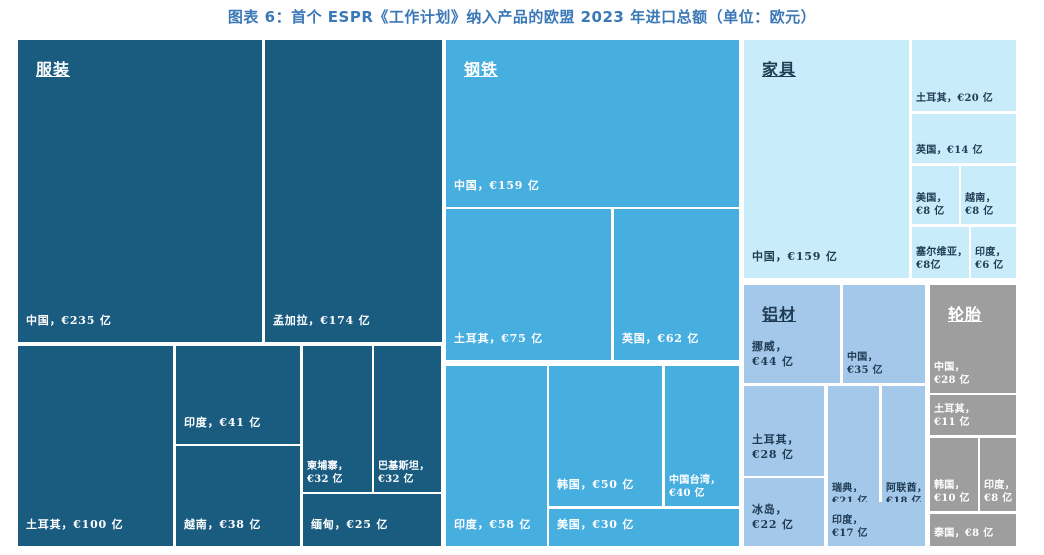 The image size is (1044, 555). What do you see at coordinates (776, 447) in the screenshot?
I see `cell-label: 土耳其， €28 亿` at bounding box center [776, 447].